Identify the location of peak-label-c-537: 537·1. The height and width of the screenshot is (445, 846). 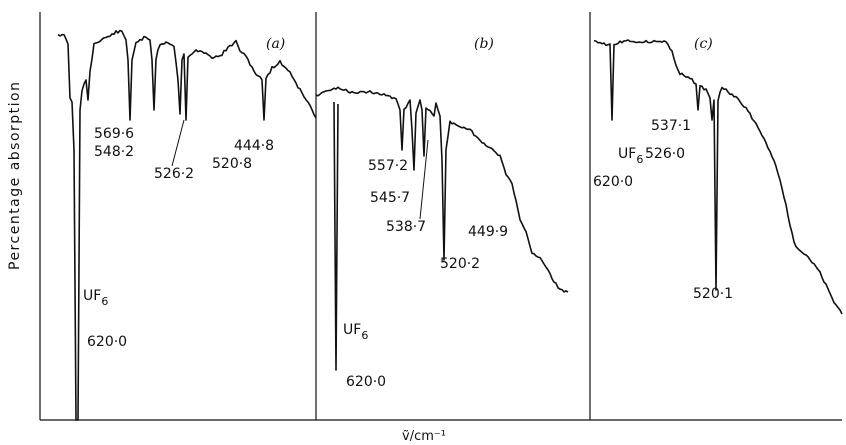
(671, 126).